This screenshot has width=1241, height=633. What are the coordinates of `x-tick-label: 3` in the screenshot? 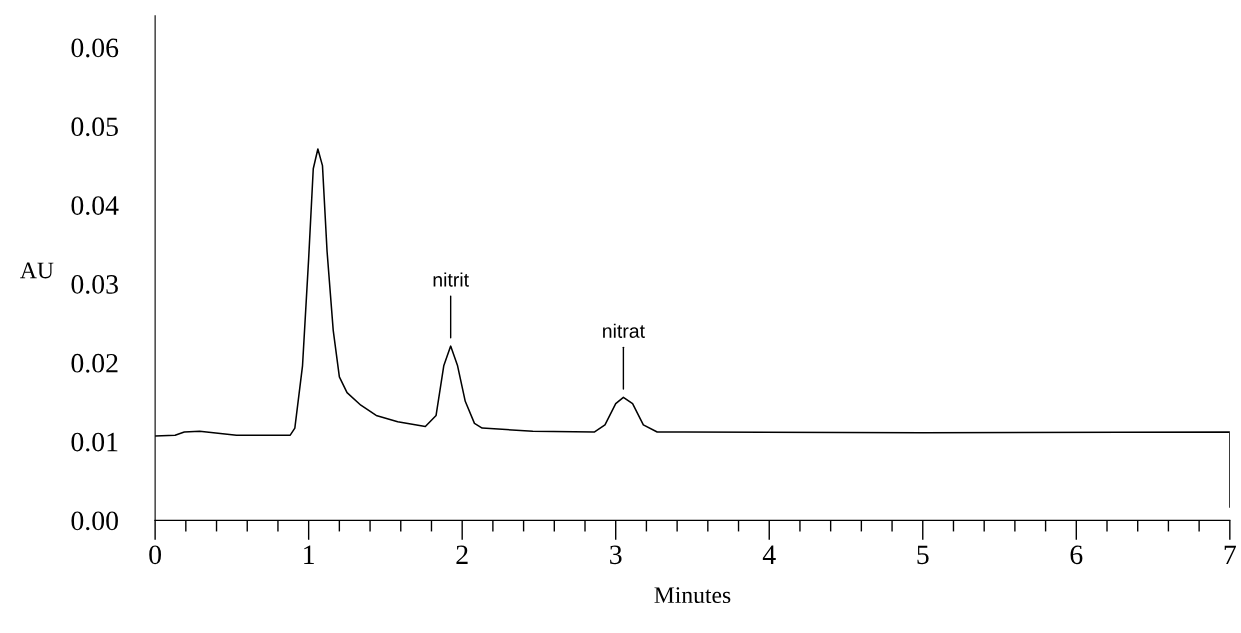 It's located at (616, 555).